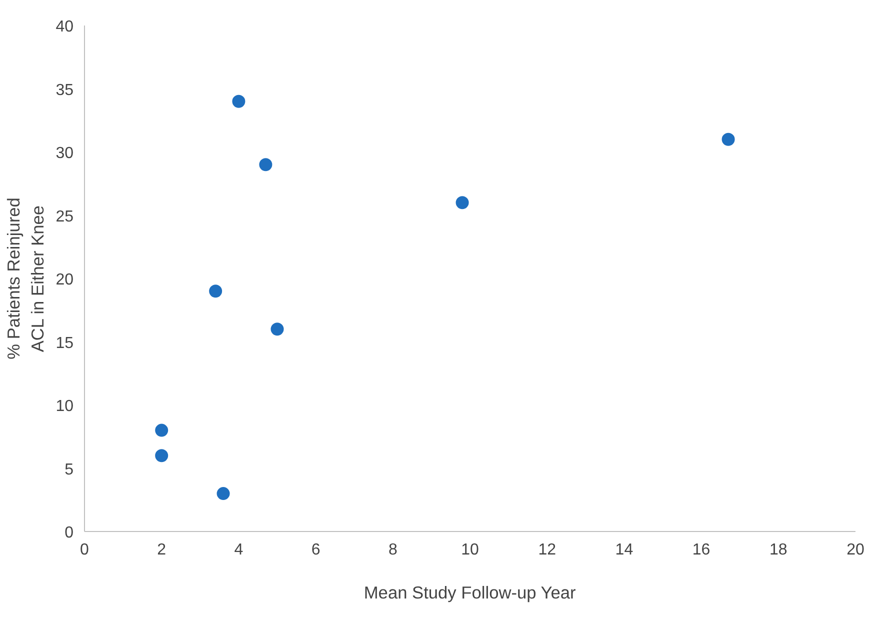  Describe the element at coordinates (65, 153) in the screenshot. I see `y-tick-label: 30` at that location.